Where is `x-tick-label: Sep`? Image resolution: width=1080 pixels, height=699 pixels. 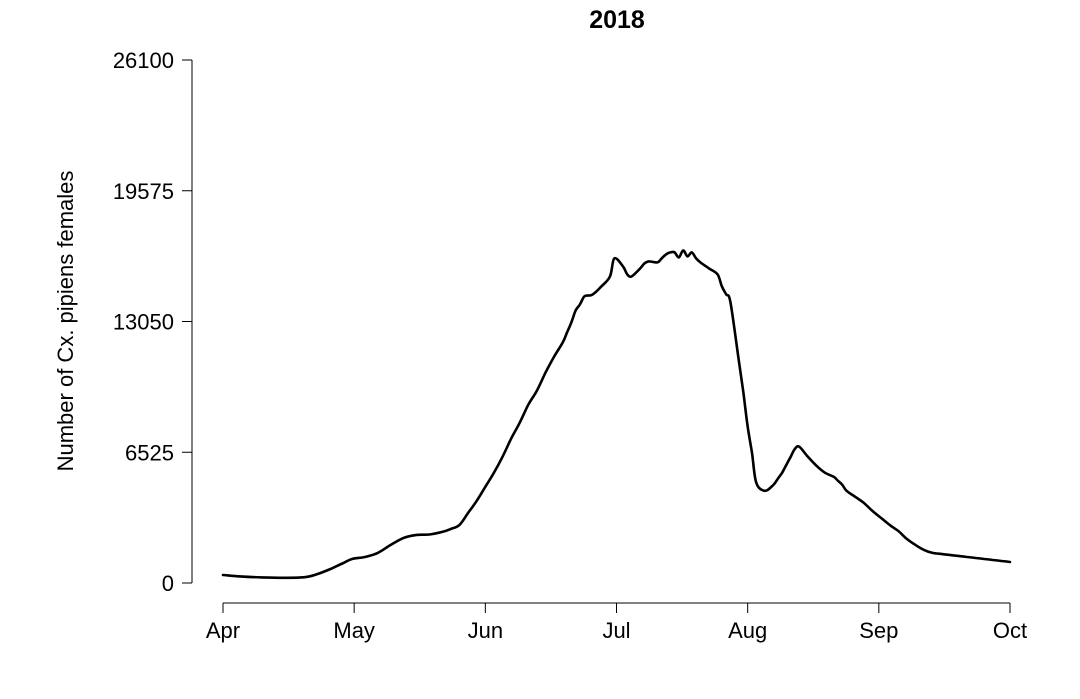
x-tick-label: Sep is located at coordinates (878, 630).